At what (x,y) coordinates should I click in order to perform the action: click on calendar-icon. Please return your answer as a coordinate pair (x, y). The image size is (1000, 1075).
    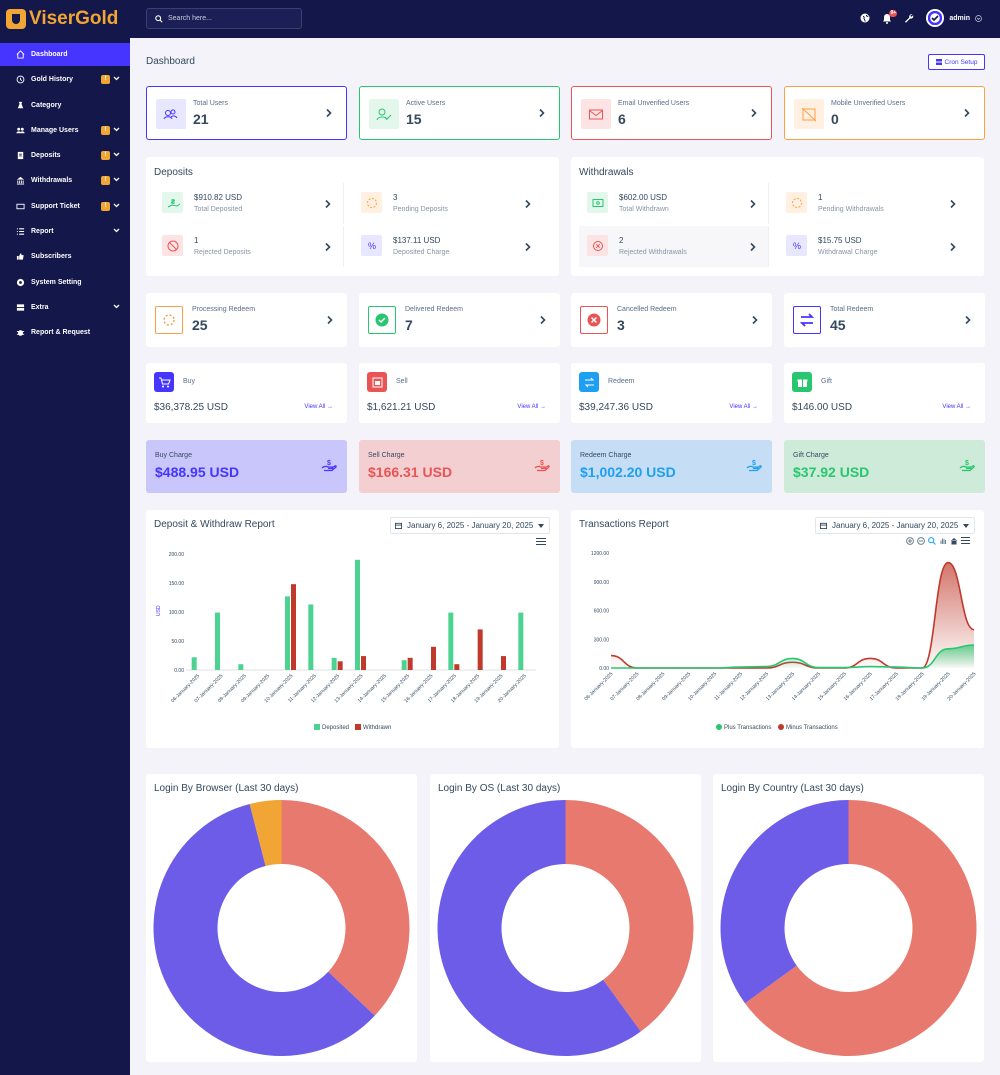
    Looking at the image, I should click on (823, 525).